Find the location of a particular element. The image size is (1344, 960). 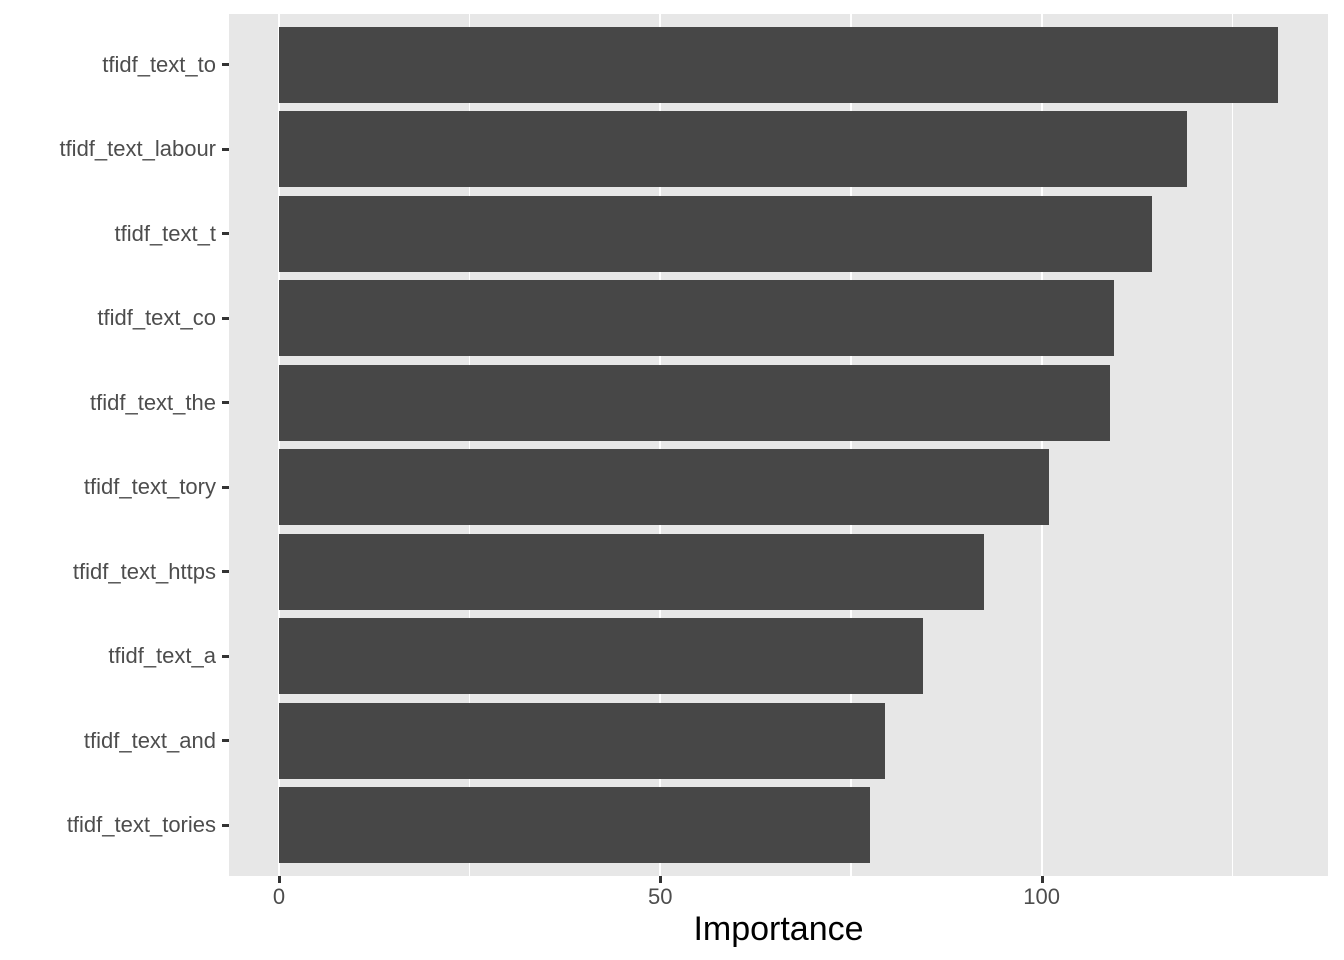

y-tick-label: tfidf_text_co is located at coordinates (156, 318).